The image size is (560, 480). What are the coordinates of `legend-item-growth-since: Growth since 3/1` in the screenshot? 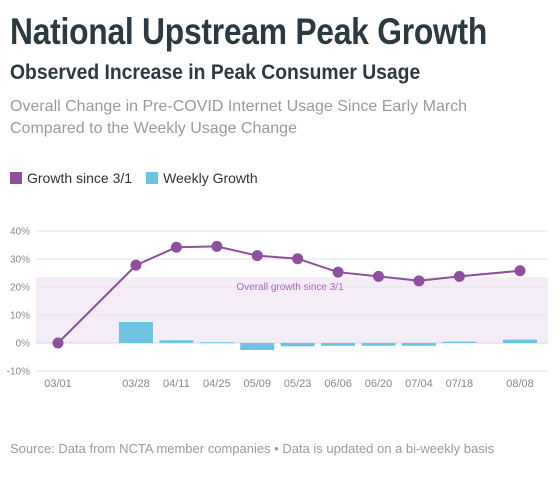 It's located at (71, 178).